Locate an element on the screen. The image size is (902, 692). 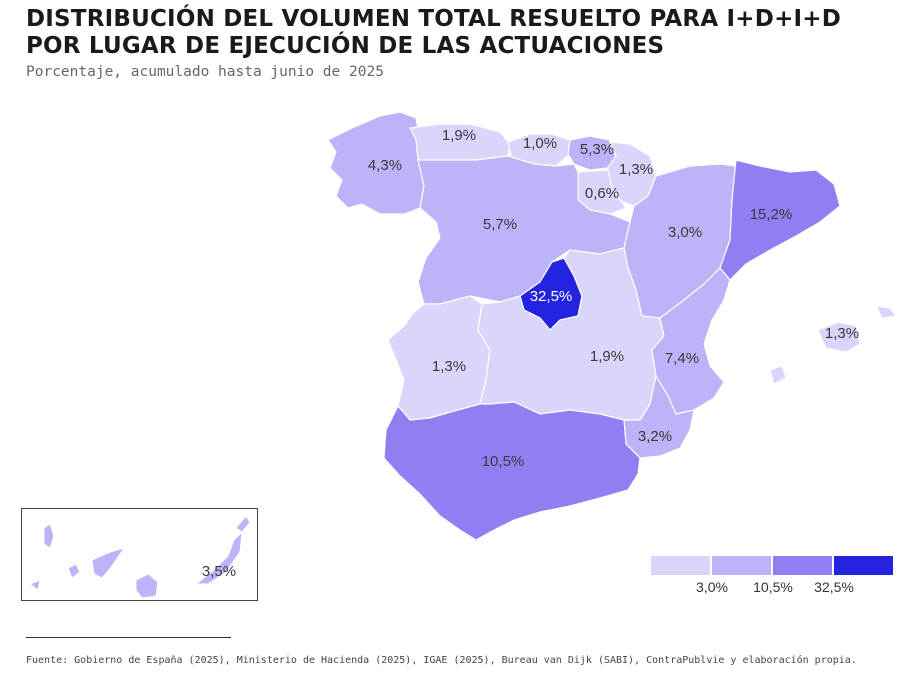
label-cantabria: 1,0% is located at coordinates (540, 143).